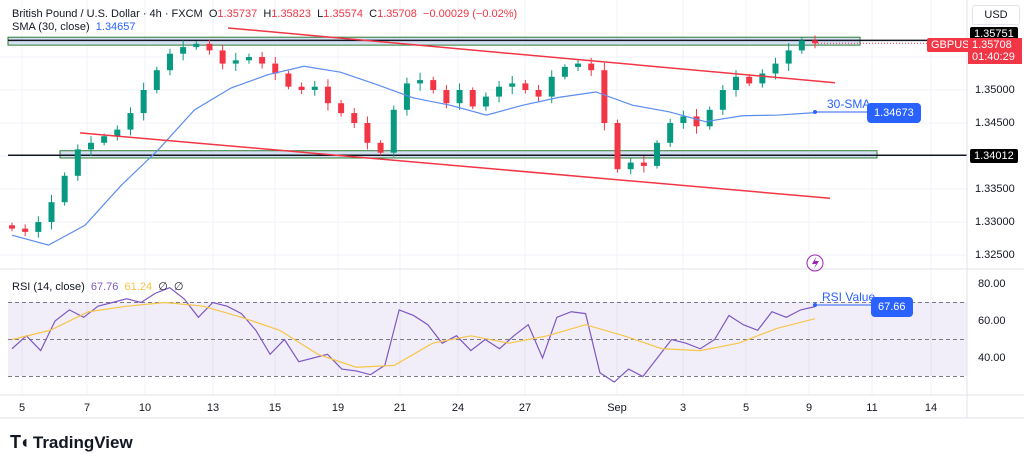 Image resolution: width=1024 pixels, height=467 pixels. I want to click on sma-legend: SMA (30, close) 1.34657, so click(74, 27).